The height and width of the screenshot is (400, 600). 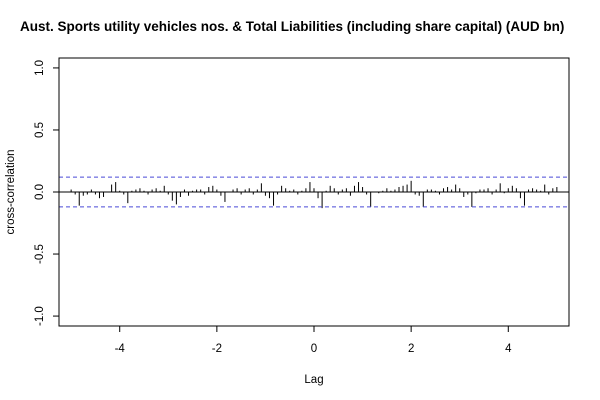 I want to click on x-tick-label: -2, so click(x=217, y=349).